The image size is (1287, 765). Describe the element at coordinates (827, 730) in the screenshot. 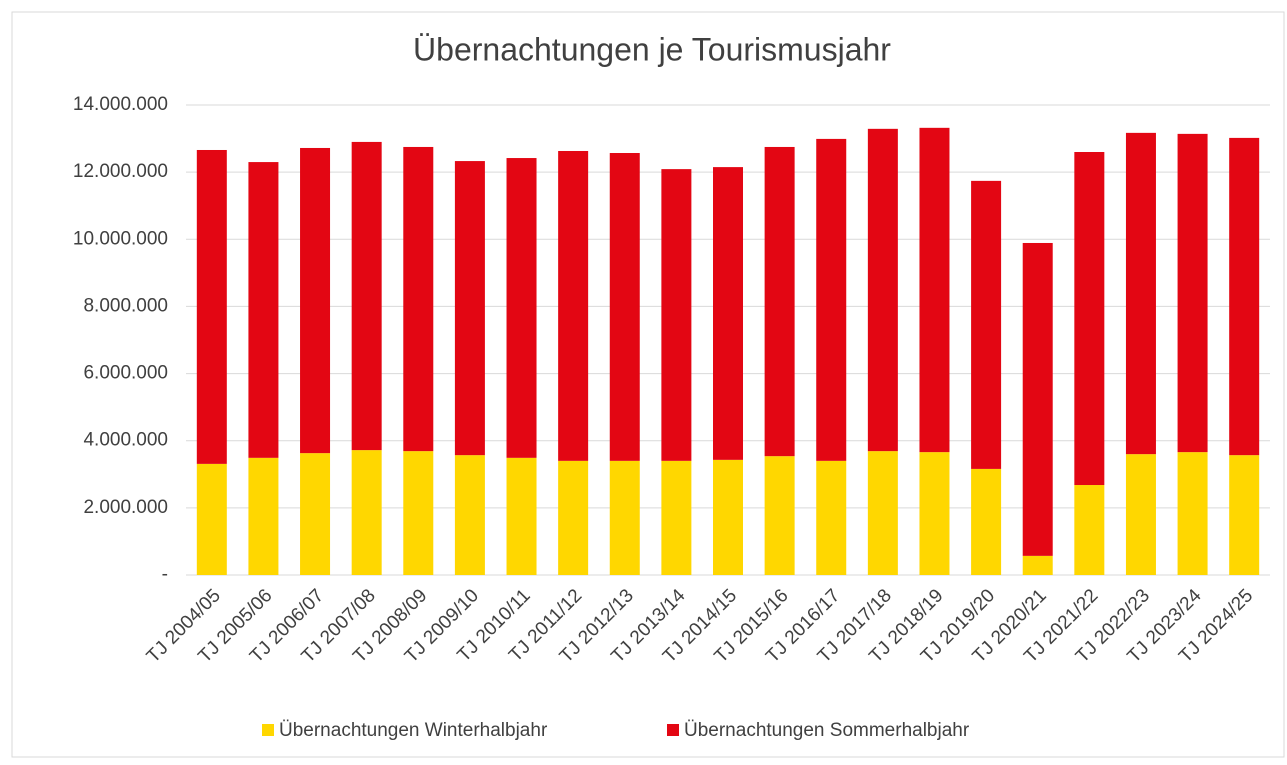

I see `legend-label: Übernachtungen Sommerhalbjahr` at that location.